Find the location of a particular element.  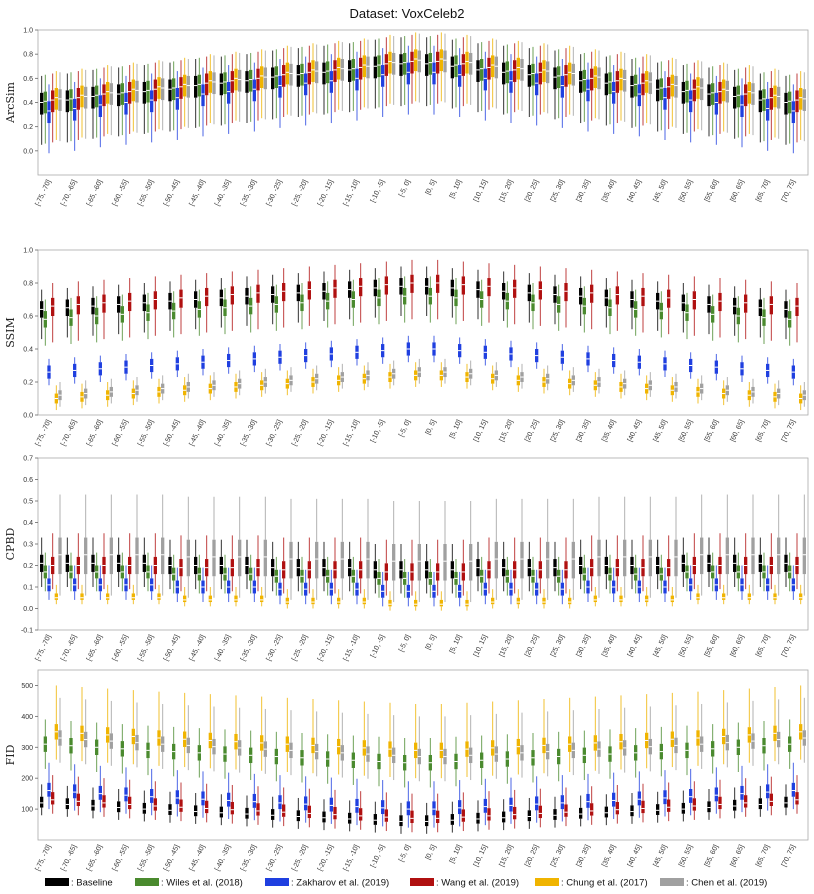

y-tick-label: 0.2 is located at coordinates (28, 383).